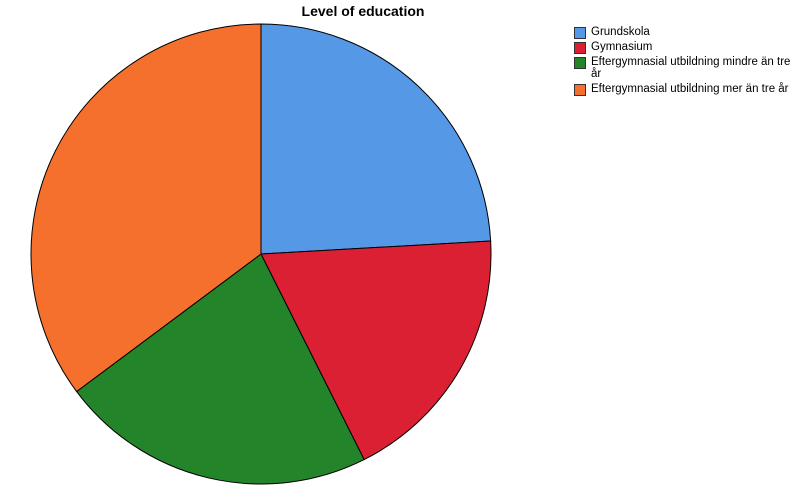 This screenshot has height=492, width=794. I want to click on legend-label: Eftergymnasial utbildning mer än tre år, so click(690, 89).